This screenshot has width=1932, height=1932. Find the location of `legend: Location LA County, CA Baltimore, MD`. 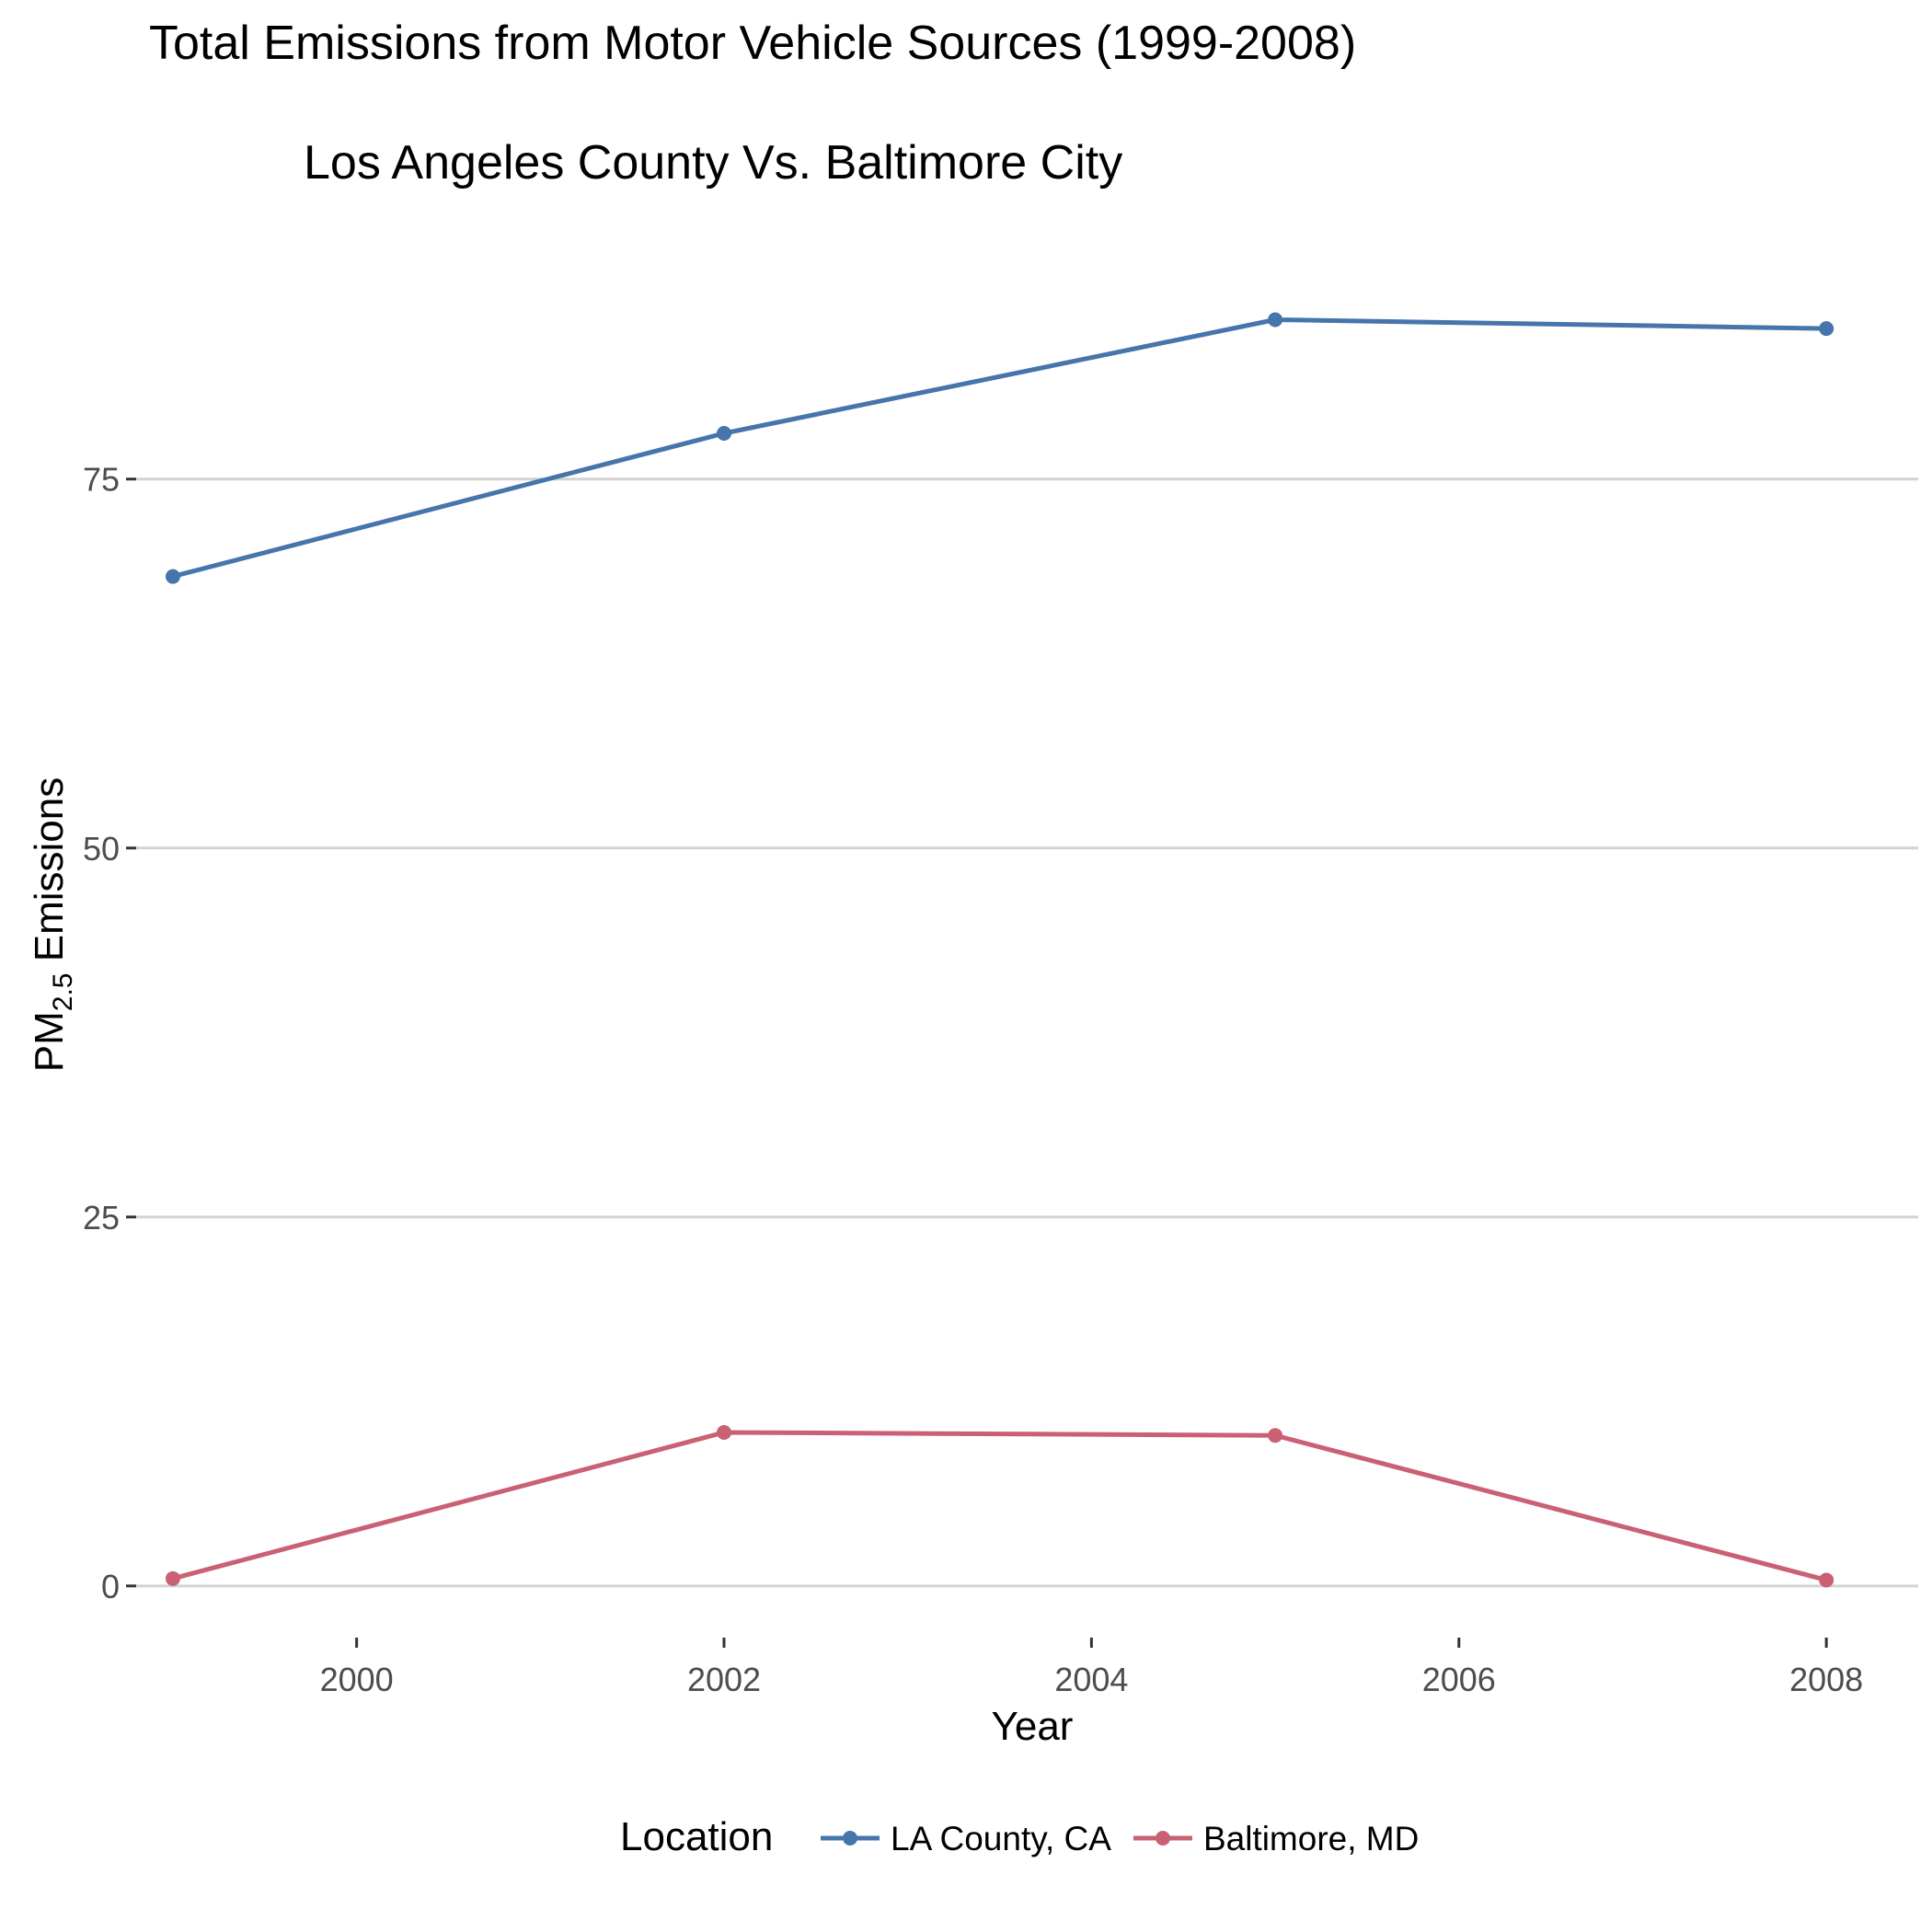

legend: Location LA County, CA Baltimore, MD is located at coordinates (1020, 1836).